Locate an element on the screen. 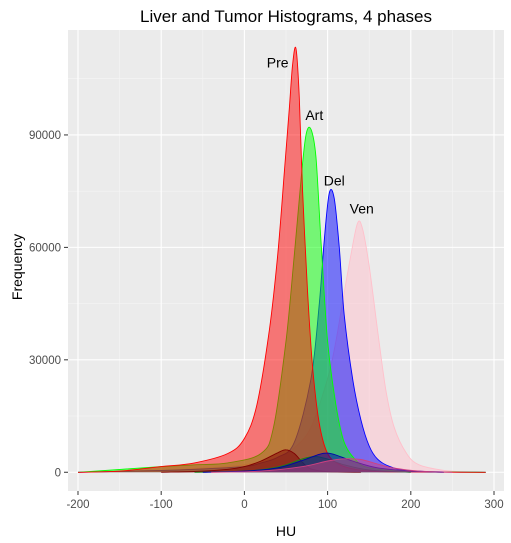  peak-labels: Pre Art Del Ven is located at coordinates (320, 135).